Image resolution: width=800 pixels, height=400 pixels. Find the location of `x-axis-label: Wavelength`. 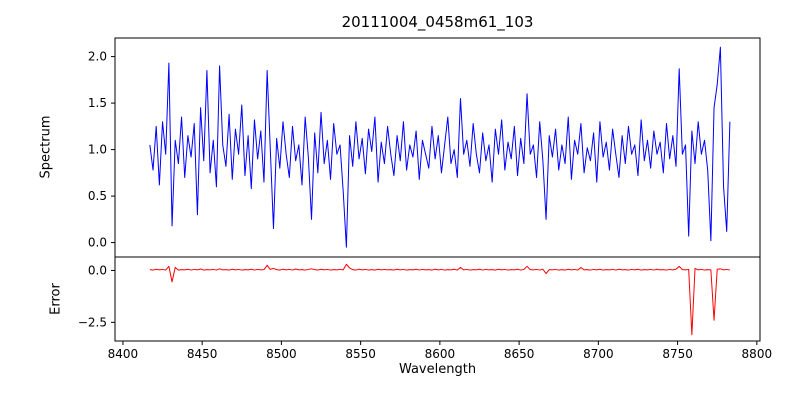

x-axis-label: Wavelength is located at coordinates (437, 369).